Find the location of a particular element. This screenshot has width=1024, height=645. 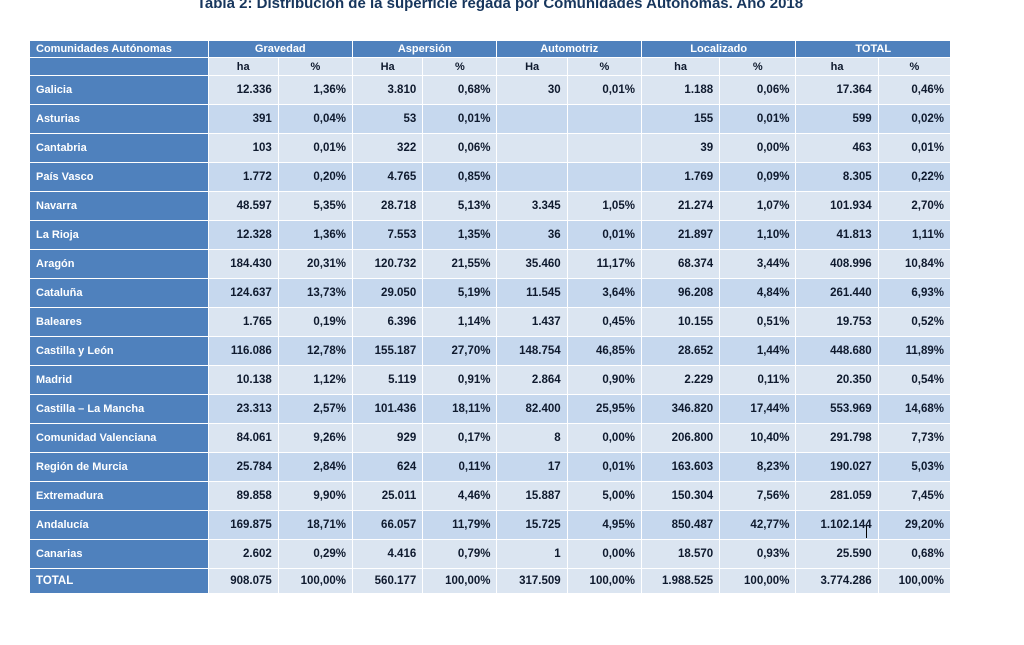

table-cell: 1,14% is located at coordinates (460, 322).